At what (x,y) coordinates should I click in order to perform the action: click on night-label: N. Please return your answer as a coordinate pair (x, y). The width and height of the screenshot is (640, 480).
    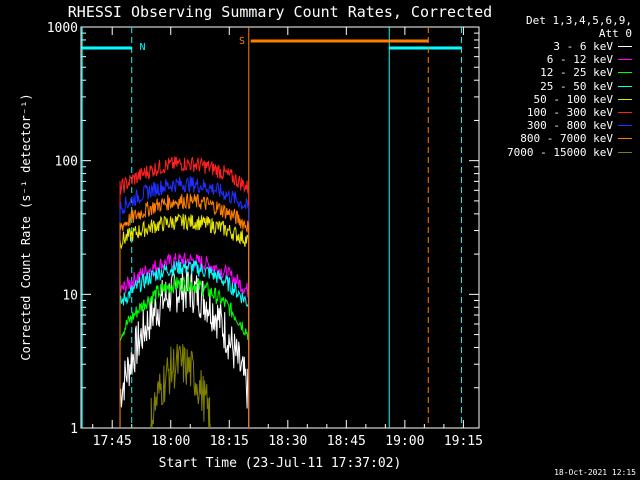
    Looking at the image, I should click on (143, 47).